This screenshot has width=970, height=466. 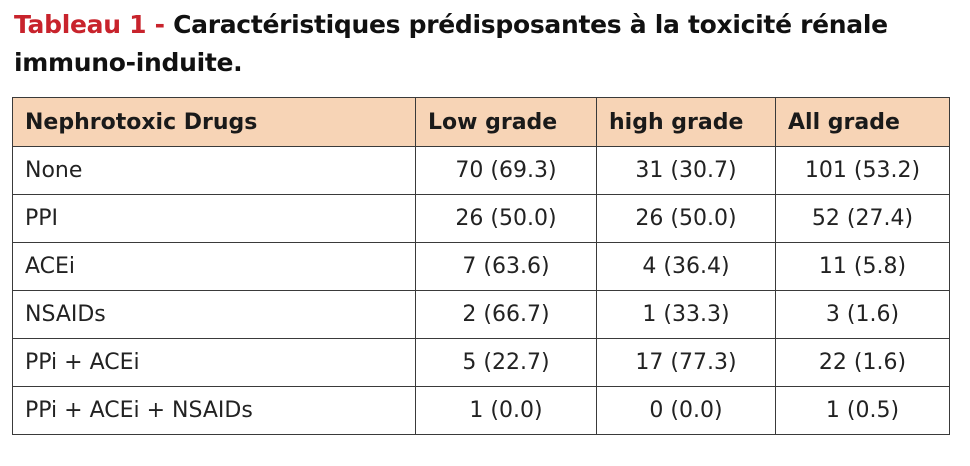 I want to click on cell-all-grade: 3 (1.6), so click(x=862, y=314).